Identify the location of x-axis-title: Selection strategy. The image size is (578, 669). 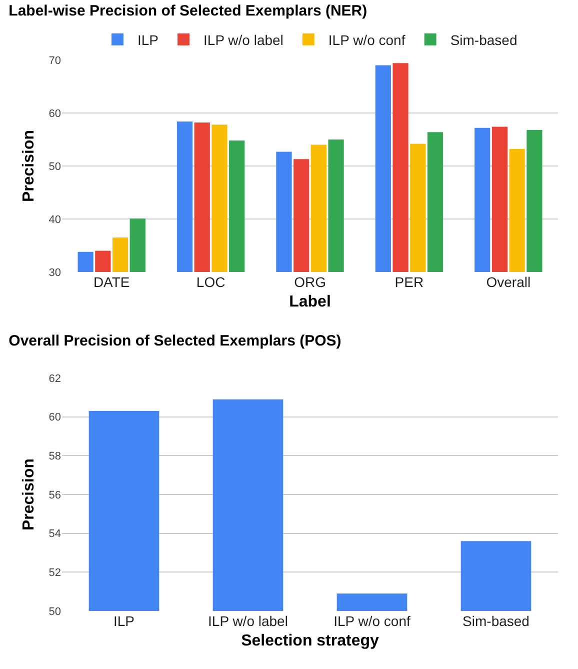
(310, 641).